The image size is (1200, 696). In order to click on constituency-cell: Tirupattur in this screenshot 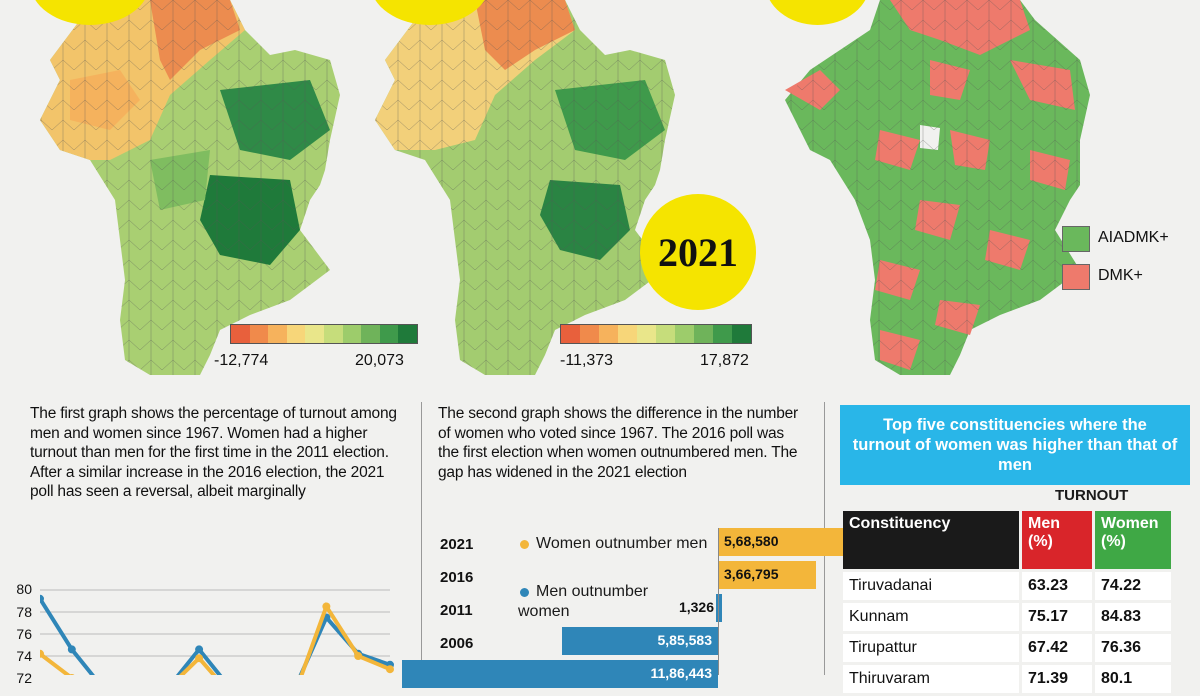, I will do `click(931, 648)`.